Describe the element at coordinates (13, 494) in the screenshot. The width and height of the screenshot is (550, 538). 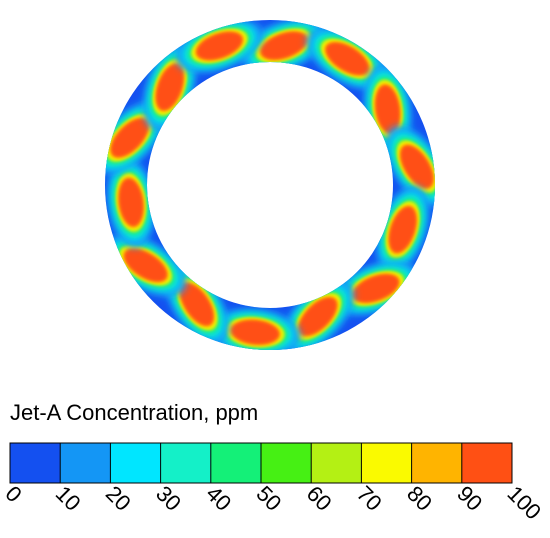
I see `colorbar-tick-label: 0` at that location.